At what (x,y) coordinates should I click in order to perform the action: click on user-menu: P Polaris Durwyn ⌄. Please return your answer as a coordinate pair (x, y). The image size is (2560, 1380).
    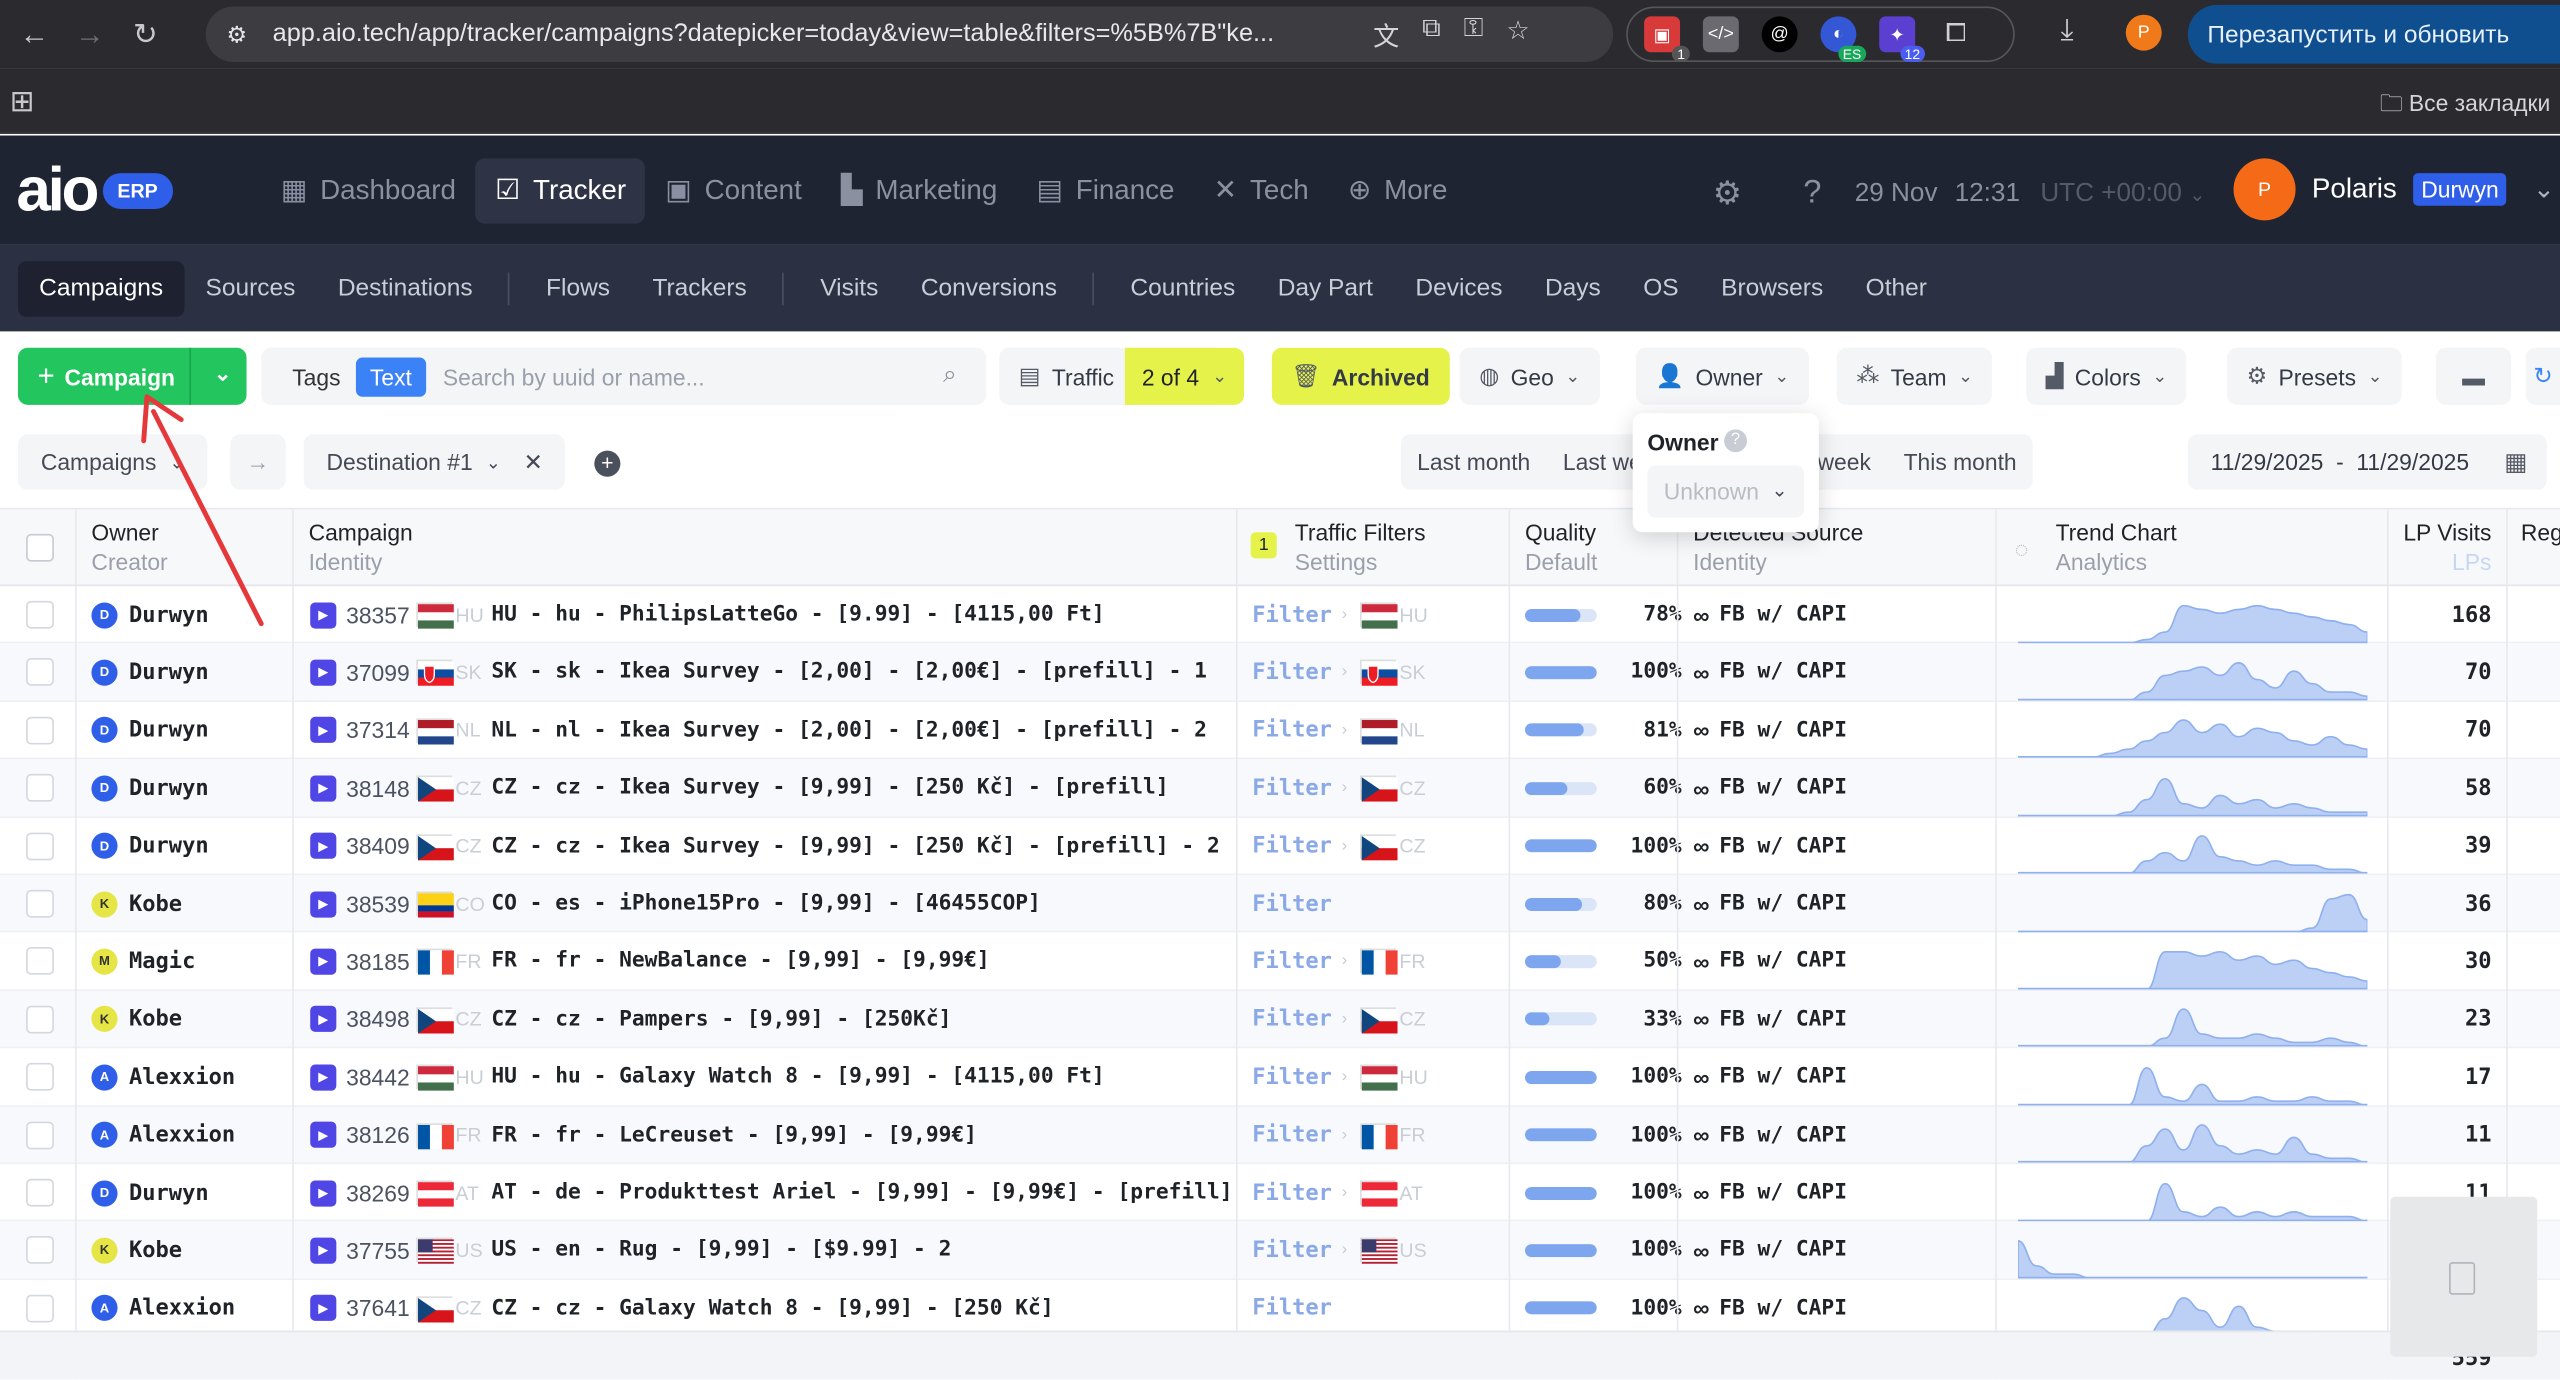
    Looking at the image, I should click on (2394, 189).